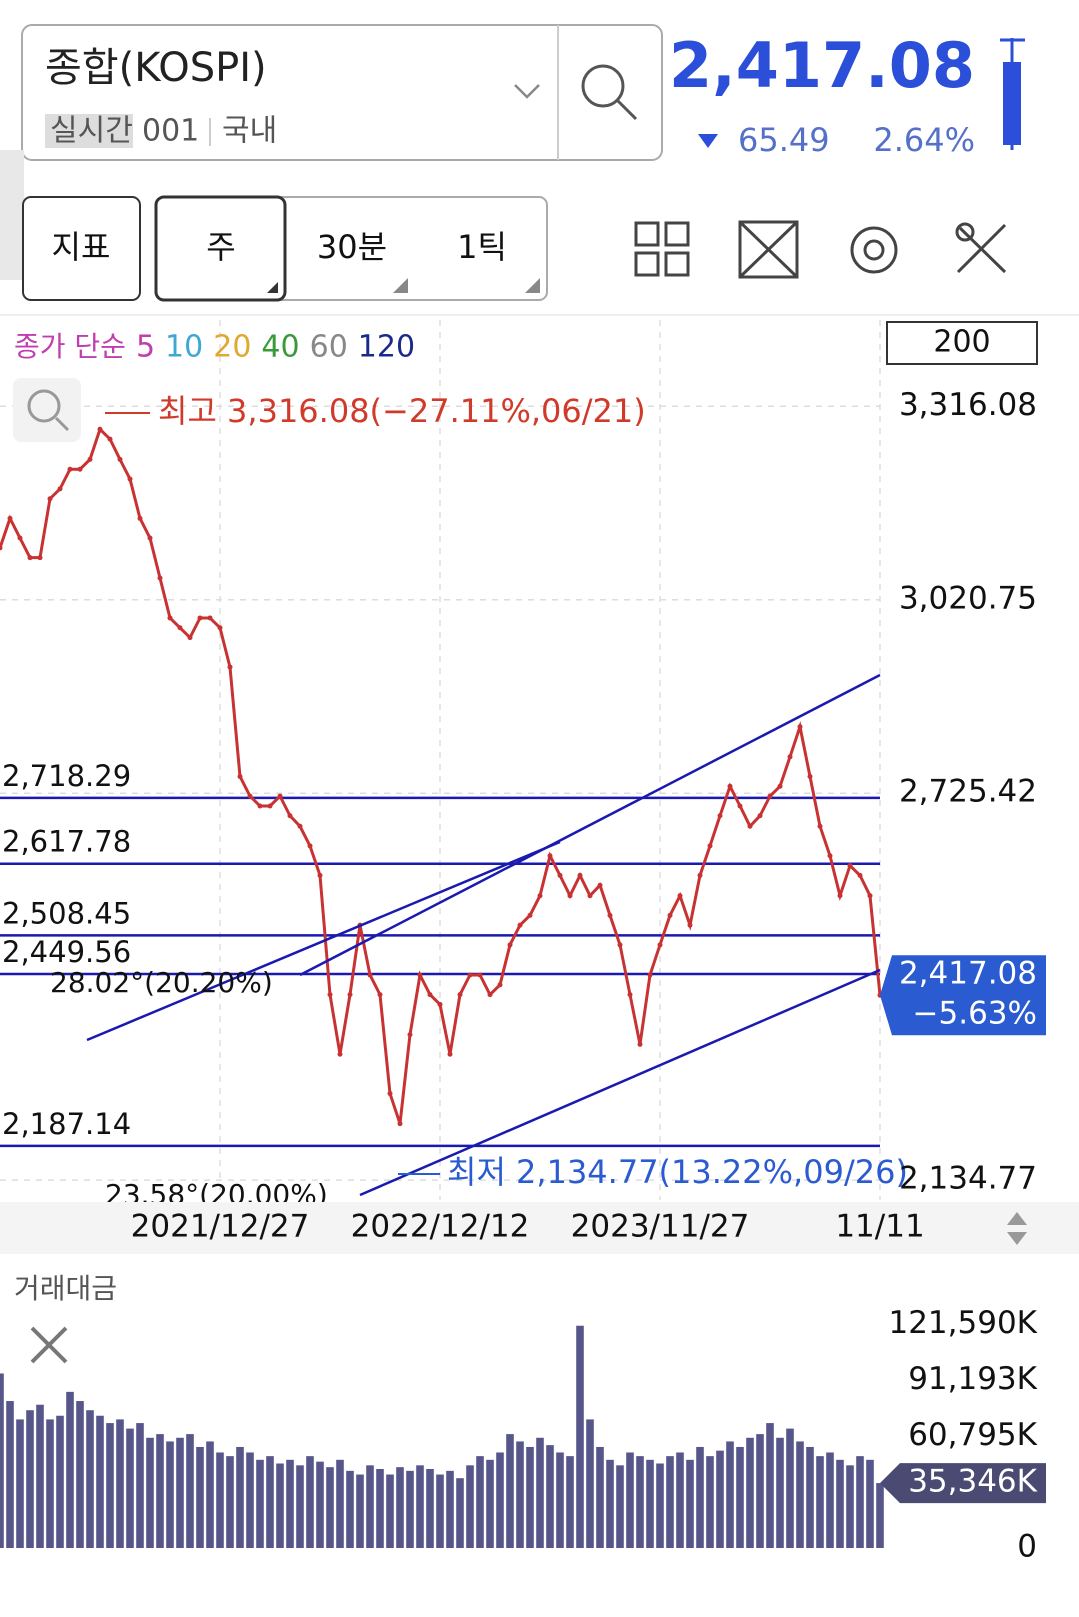 This screenshot has width=1079, height=1617. What do you see at coordinates (975, 1014) in the screenshot?
I see `last-change: −5.63%` at bounding box center [975, 1014].